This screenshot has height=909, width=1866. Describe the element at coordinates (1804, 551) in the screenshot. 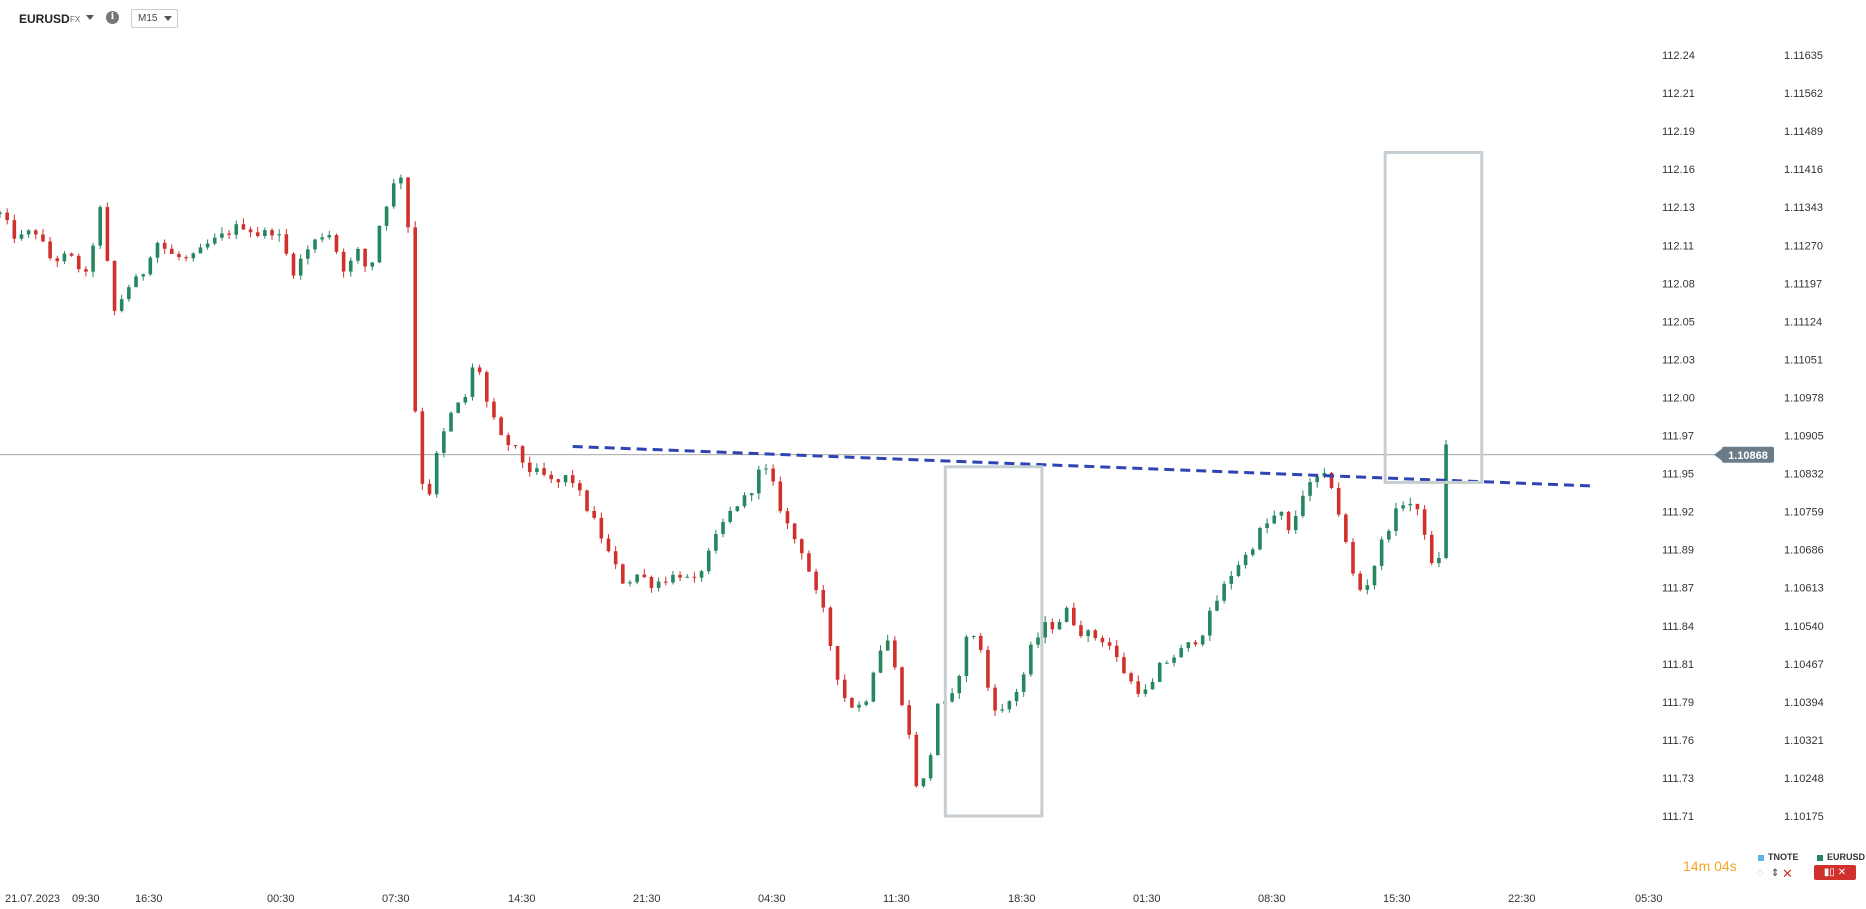

I see `y-tick-label-right: 1.10686` at that location.